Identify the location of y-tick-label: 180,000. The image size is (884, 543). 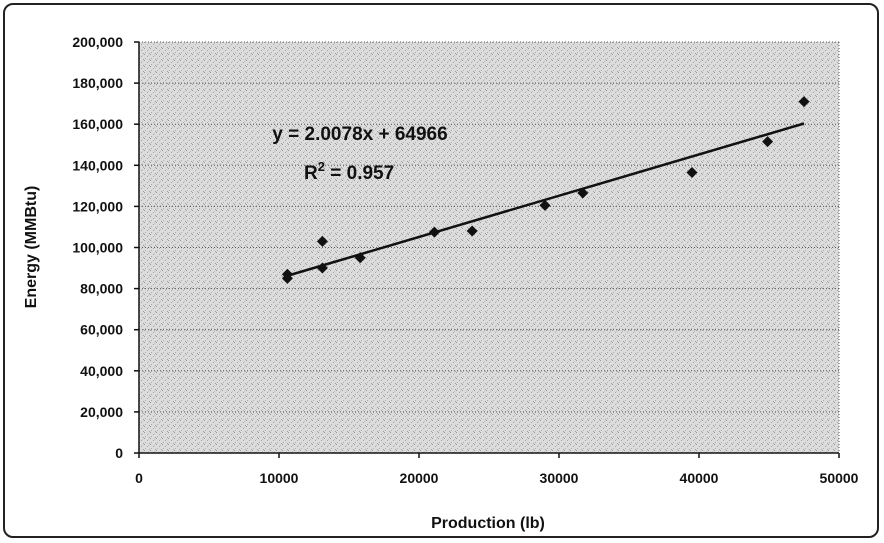
(97, 83).